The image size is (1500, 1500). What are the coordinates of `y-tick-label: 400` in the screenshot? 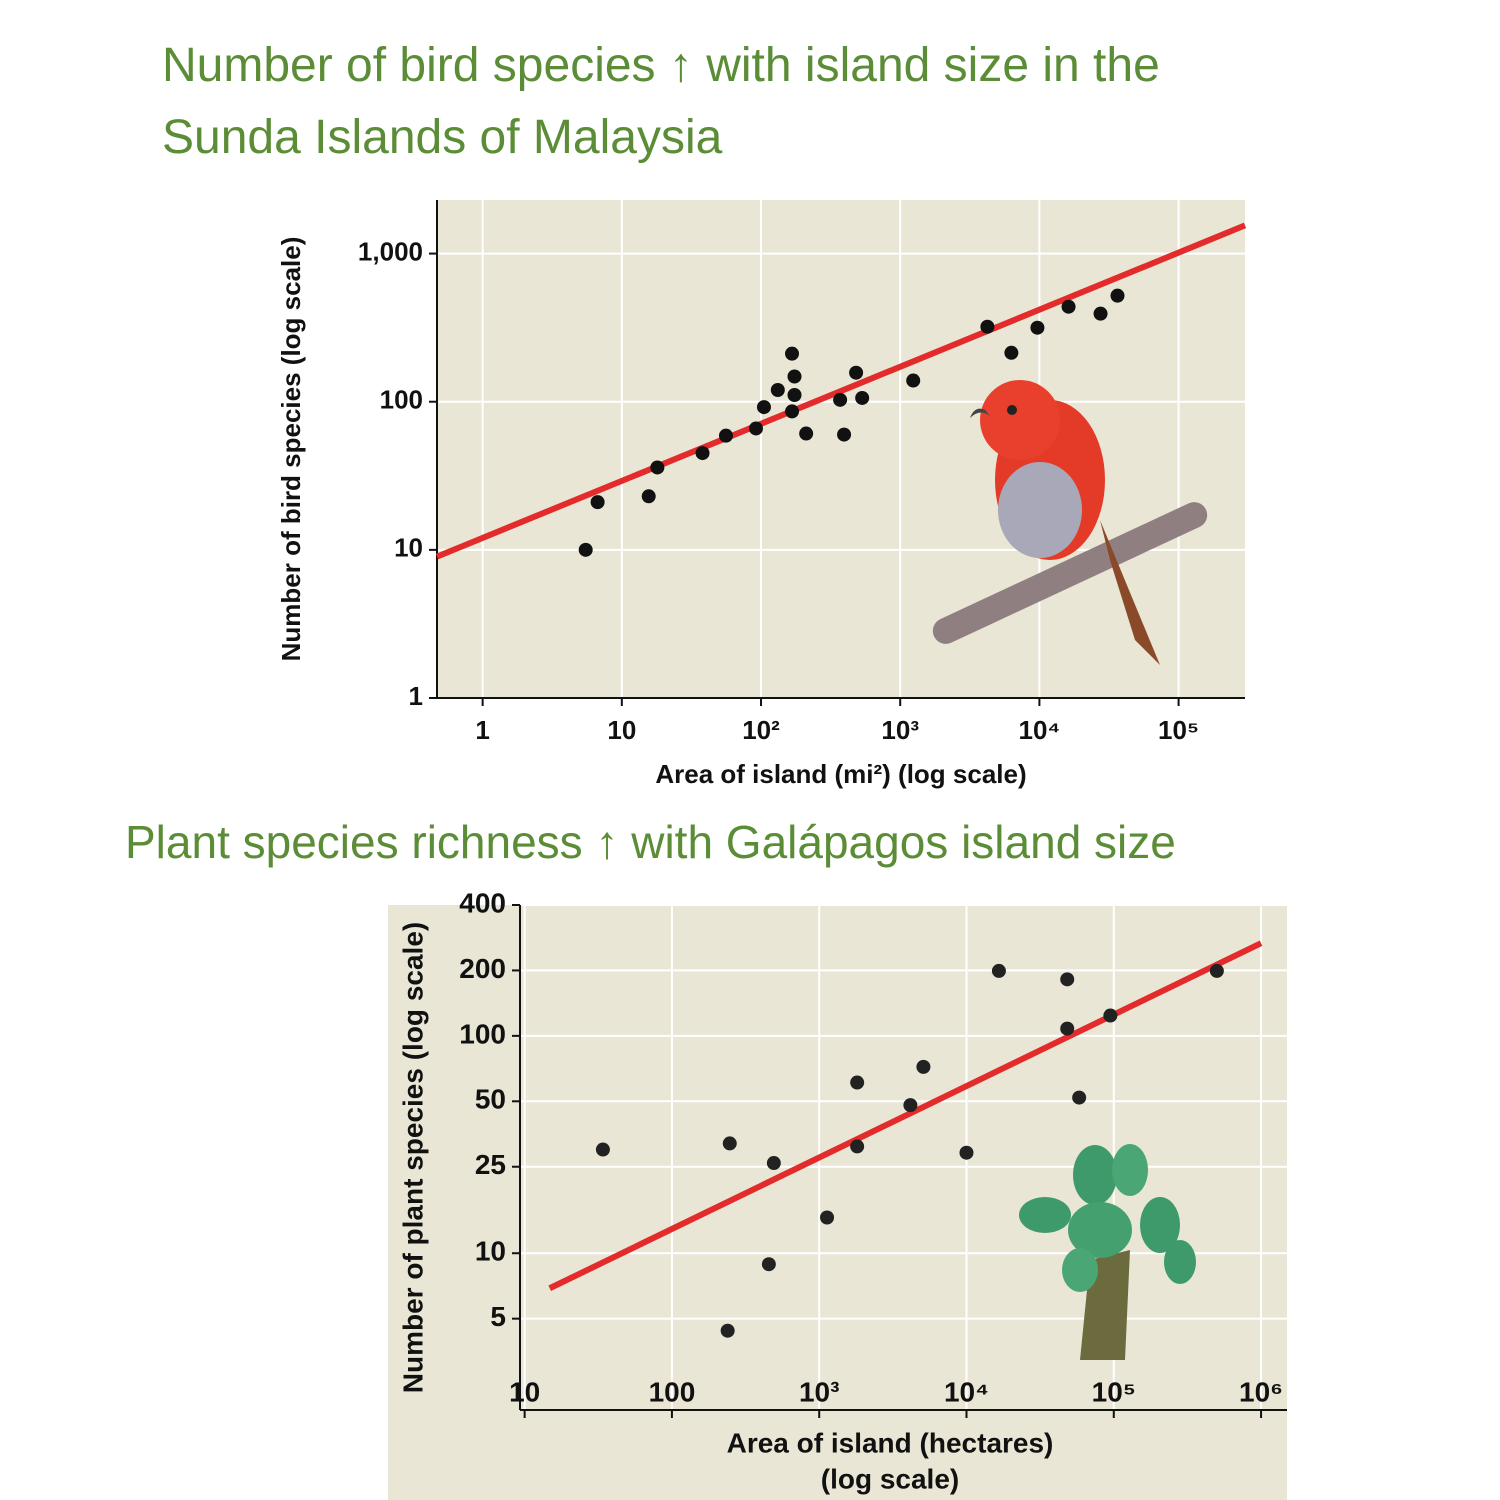 It's located at (482, 902).